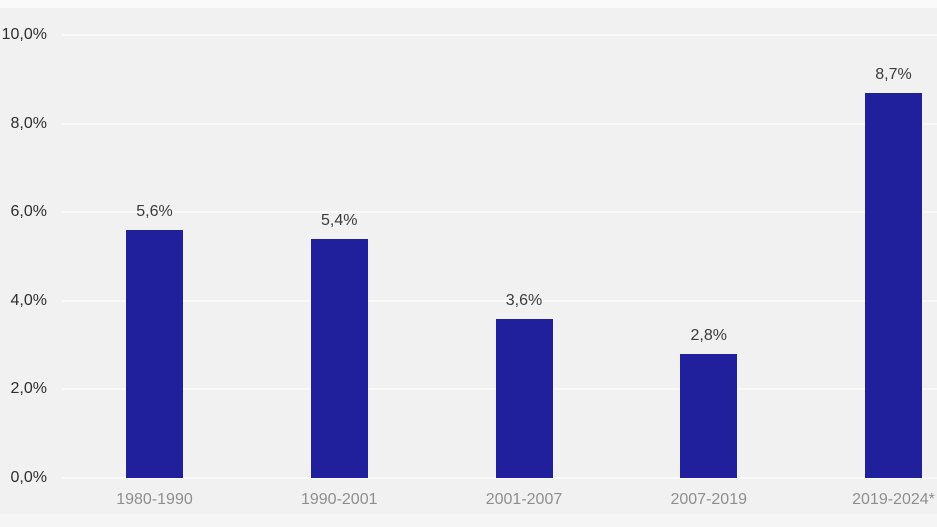  I want to click on y-axis-tick-label: 6,0%, so click(28, 212).